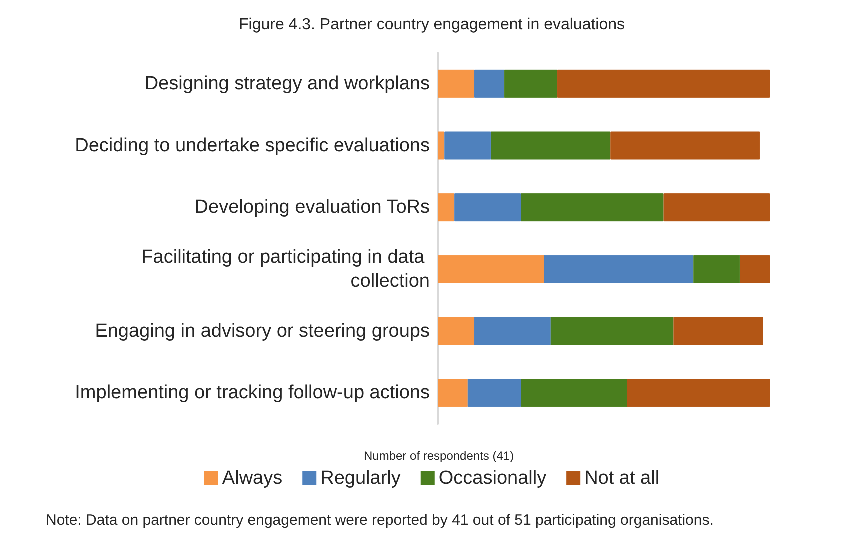 Image resolution: width=864 pixels, height=544 pixels. Describe the element at coordinates (262, 331) in the screenshot. I see `y-tick-label: Engaging in advisory or steering groups` at that location.